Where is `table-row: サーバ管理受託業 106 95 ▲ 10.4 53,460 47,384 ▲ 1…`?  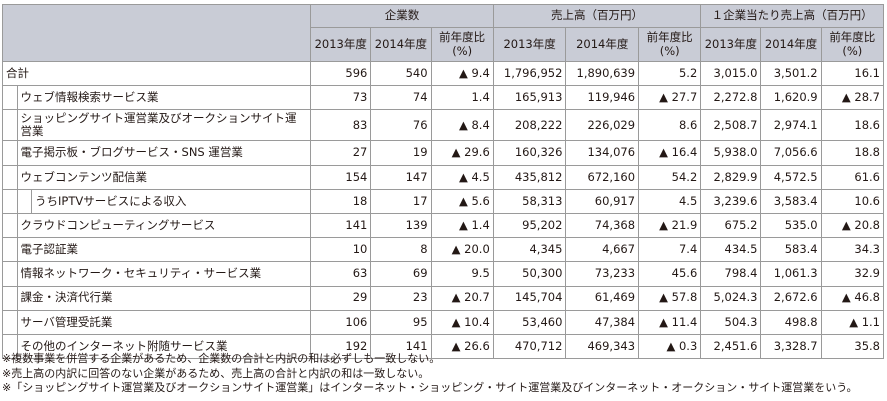
table-row: サーバ管理受託業 106 95 ▲ 10.4 53,460 47,384 ▲ 1… is located at coordinates (443, 322).